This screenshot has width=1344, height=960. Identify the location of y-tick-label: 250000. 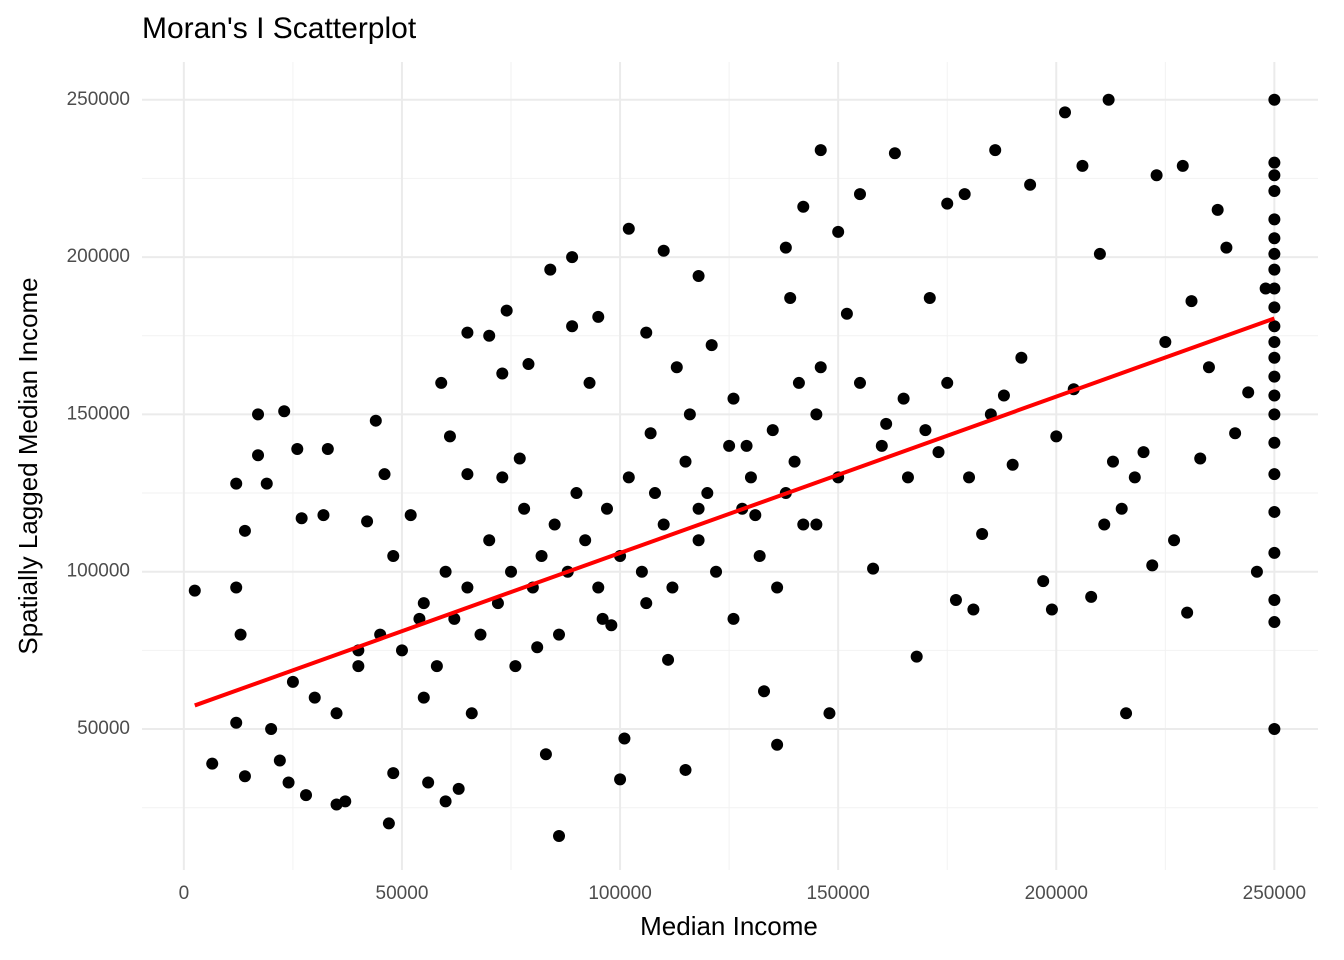
(98, 99).